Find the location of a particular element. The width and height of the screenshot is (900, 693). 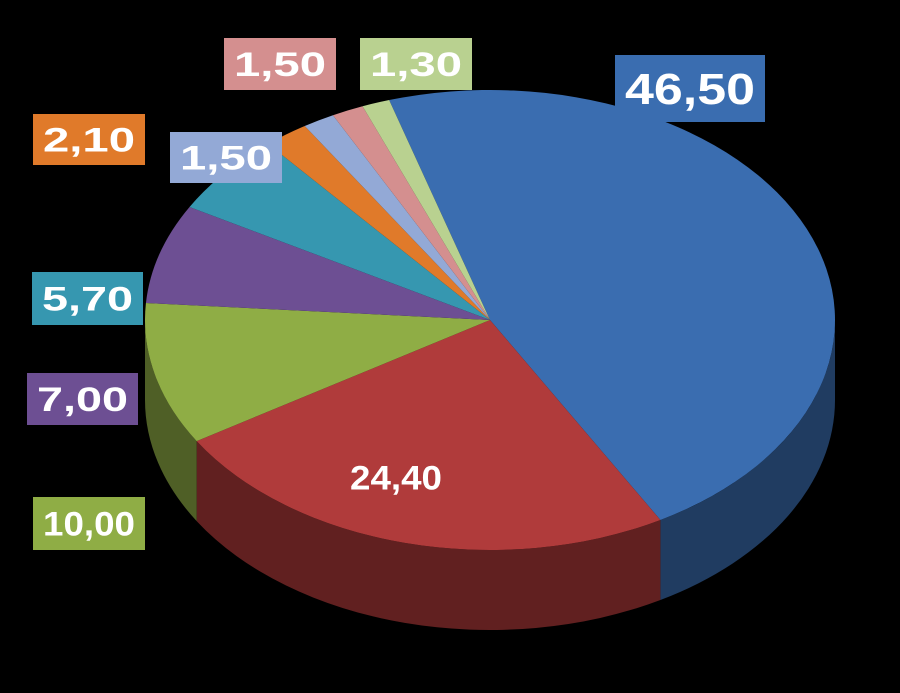

value-label: 24,40 is located at coordinates (396, 479).